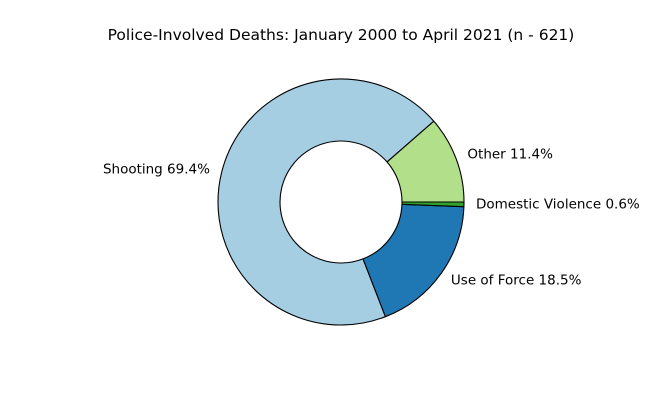 The width and height of the screenshot is (665, 400). What do you see at coordinates (413, 260) in the screenshot?
I see `slice-use-of-force` at bounding box center [413, 260].